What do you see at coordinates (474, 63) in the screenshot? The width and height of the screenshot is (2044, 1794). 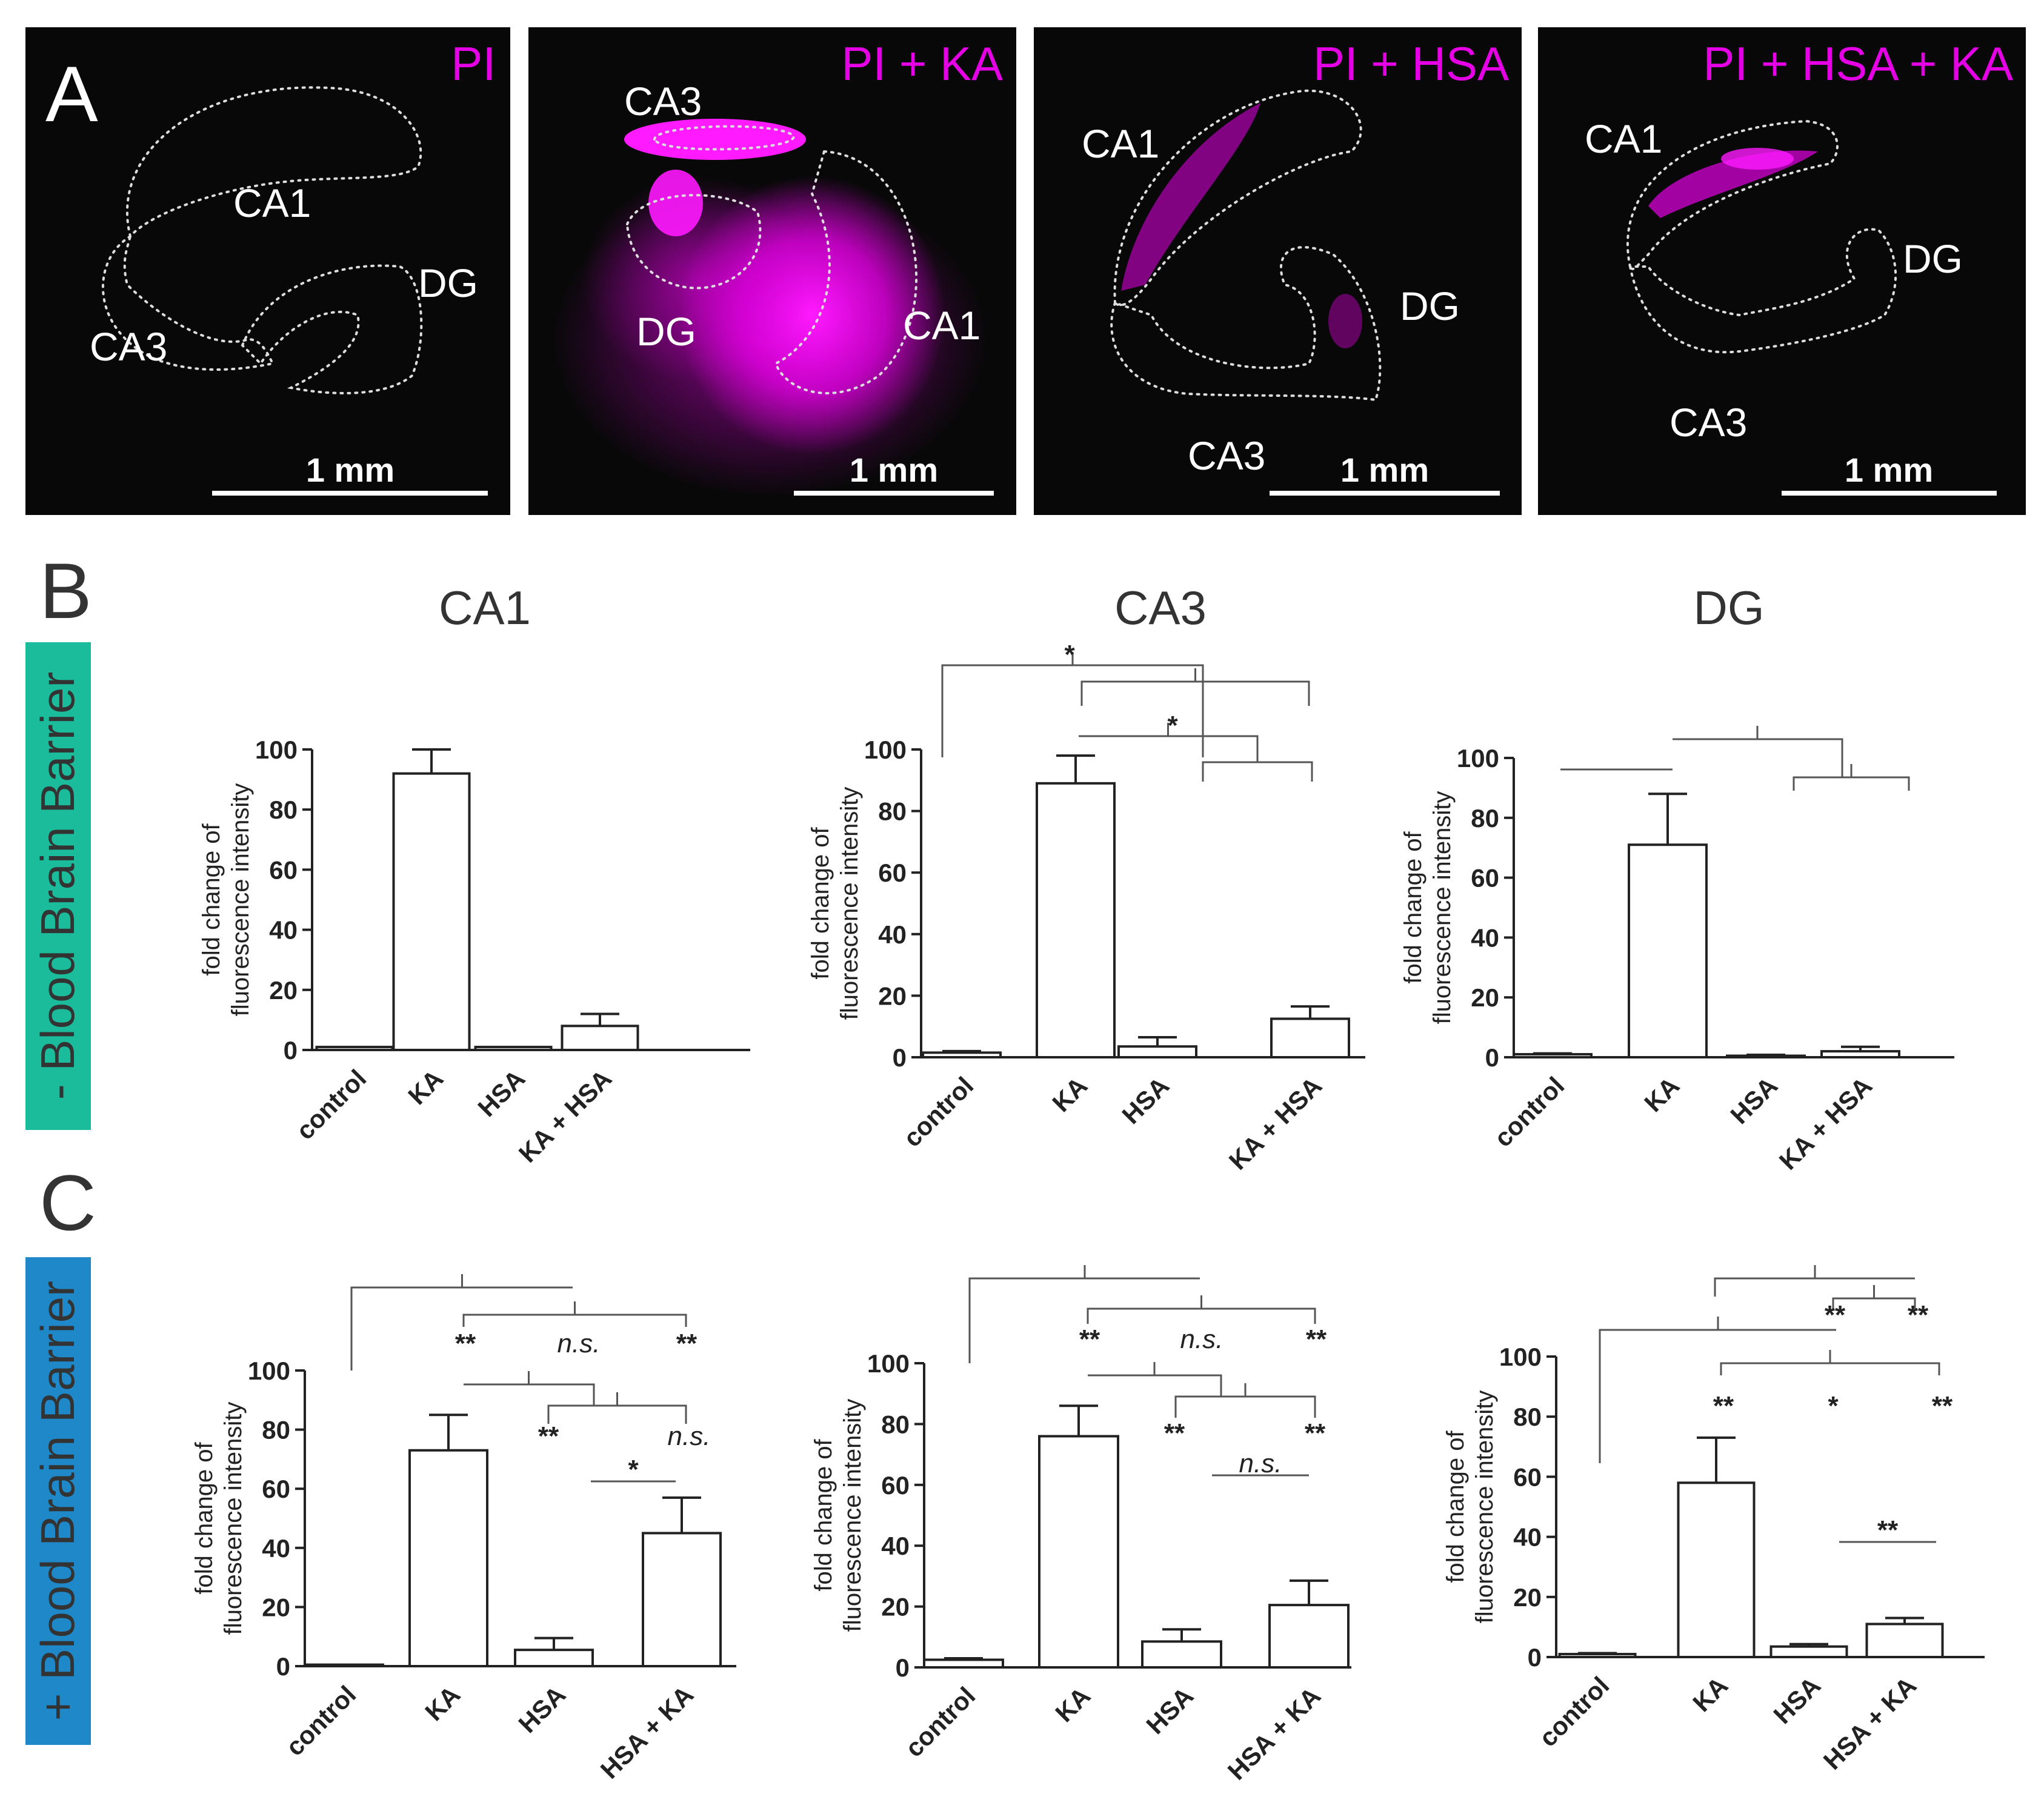 I see `image-title: PI` at bounding box center [474, 63].